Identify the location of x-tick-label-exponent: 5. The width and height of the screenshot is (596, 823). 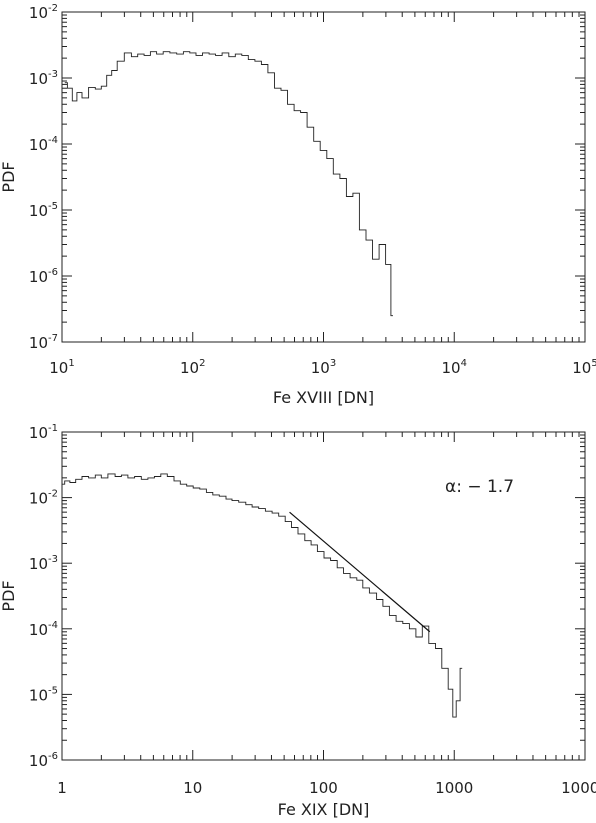
(593, 363).